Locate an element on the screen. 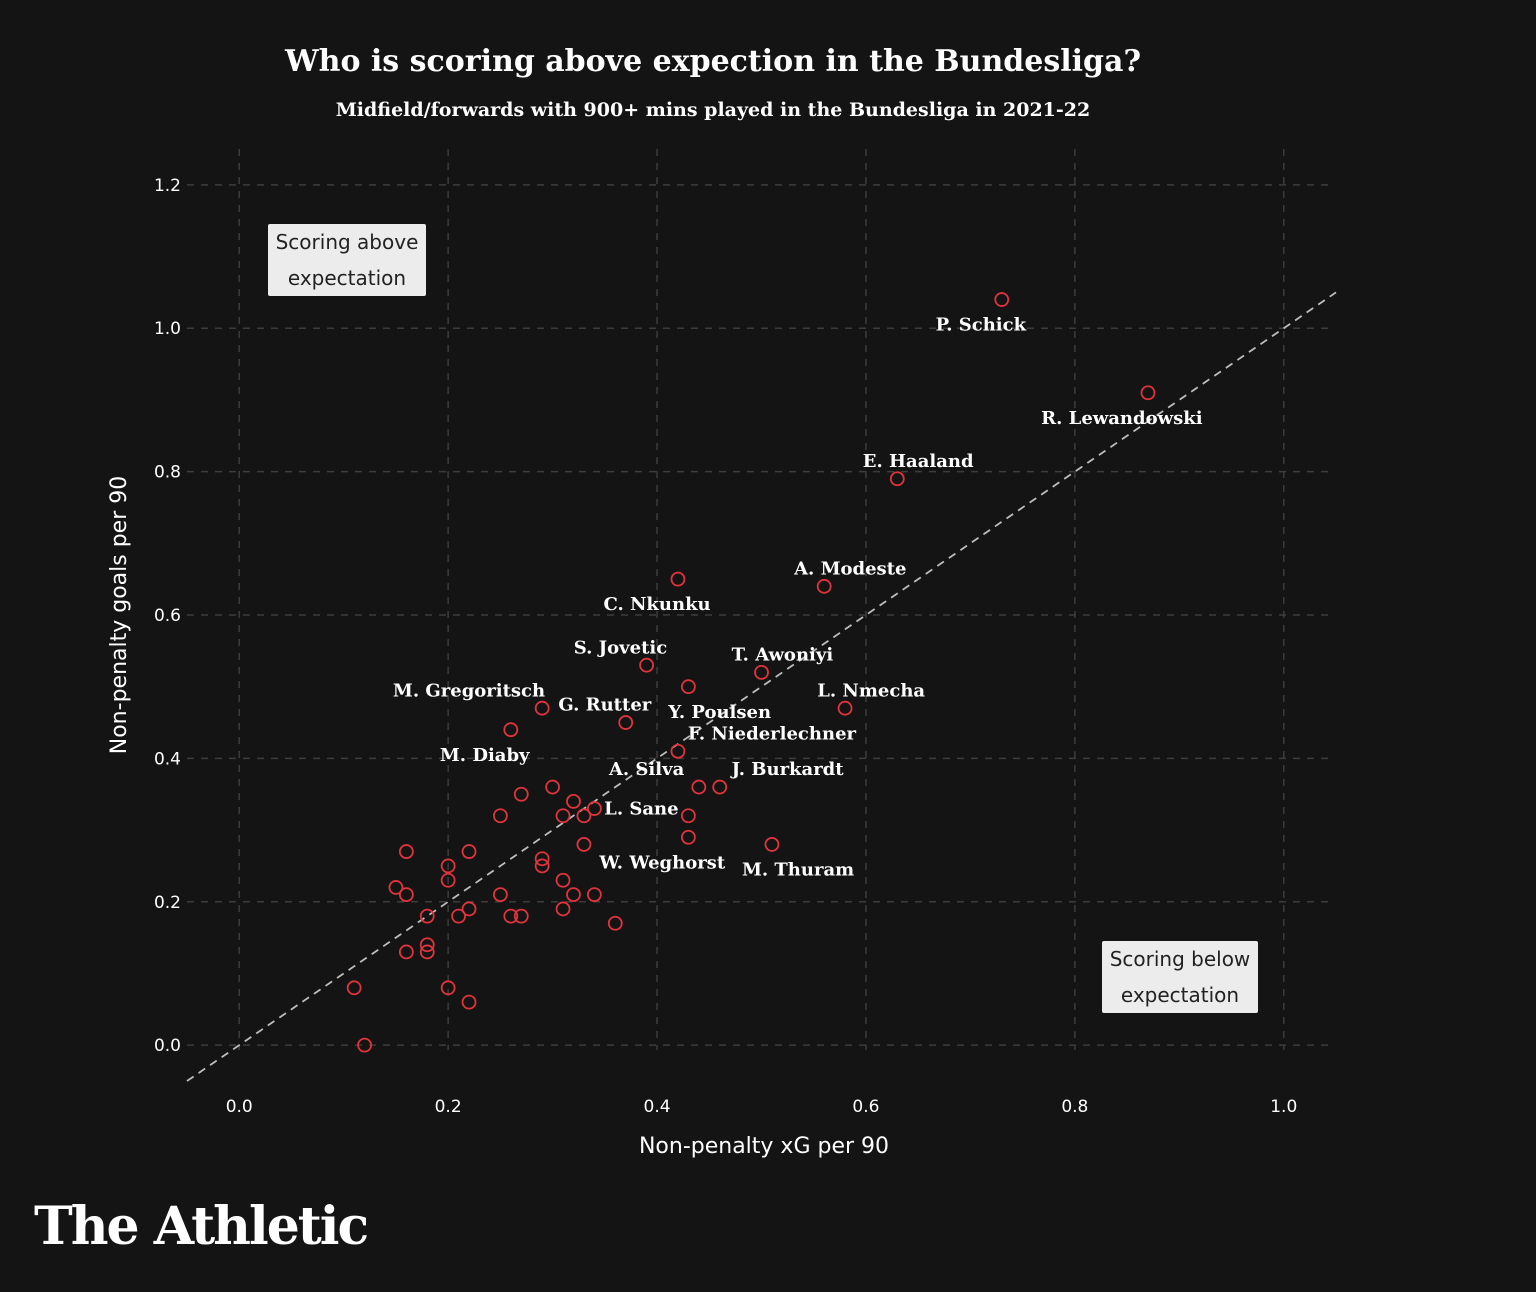 The width and height of the screenshot is (1536, 1292). point-label: F. Niederlechner is located at coordinates (772, 733).